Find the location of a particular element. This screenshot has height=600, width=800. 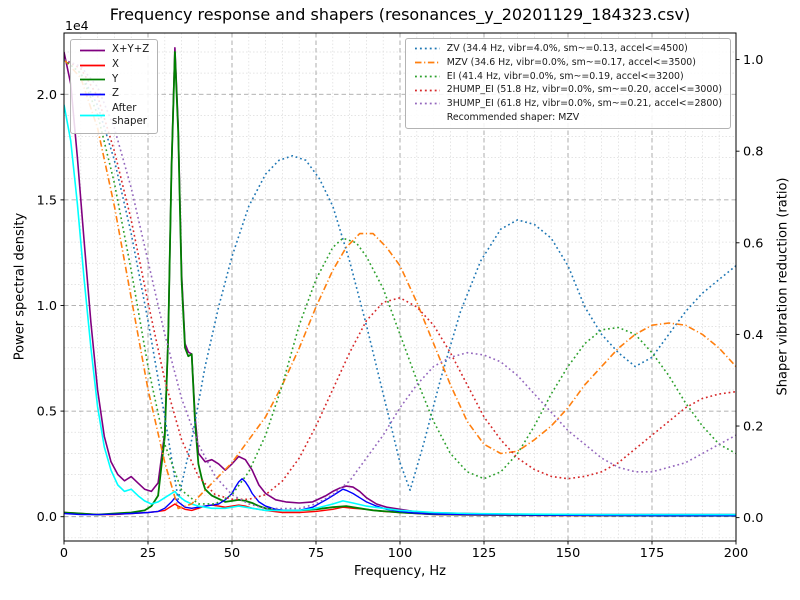

legend-entry-label: Z is located at coordinates (115, 94).